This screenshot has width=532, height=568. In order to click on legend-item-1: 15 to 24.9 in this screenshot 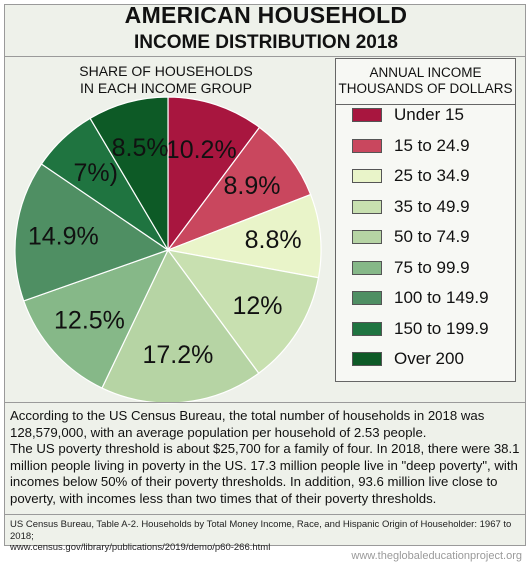, I will do `click(411, 146)`.